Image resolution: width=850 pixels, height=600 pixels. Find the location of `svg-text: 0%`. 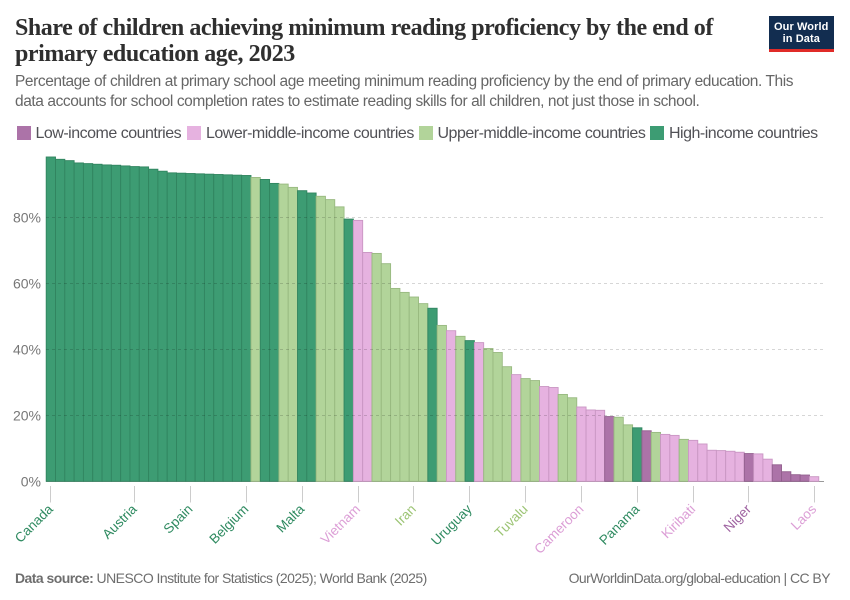

svg-text: 0% is located at coordinates (31, 482).